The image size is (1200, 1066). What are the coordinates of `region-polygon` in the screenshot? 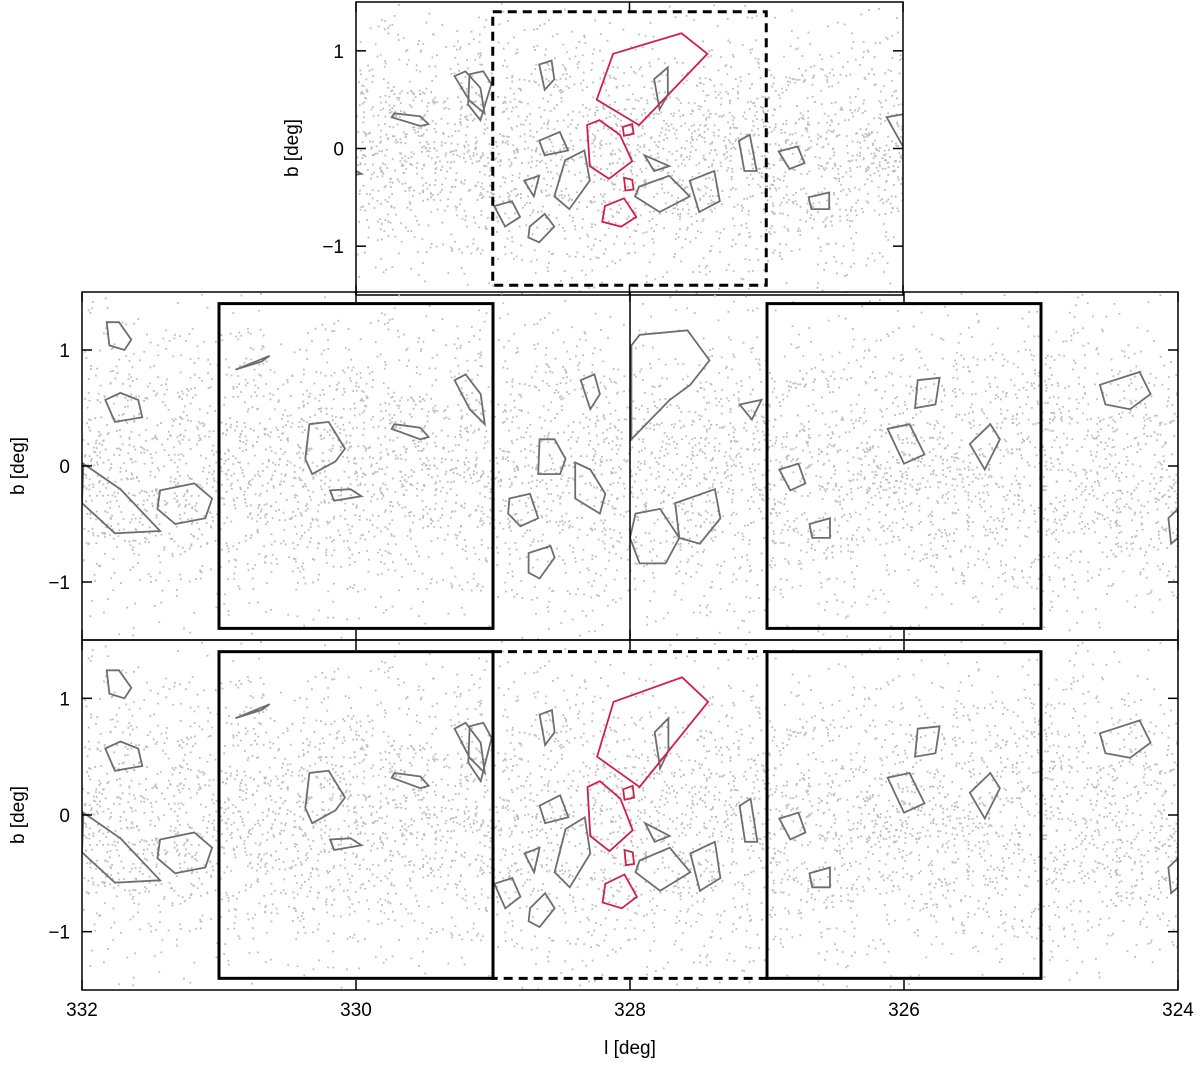 It's located at (984, 132).